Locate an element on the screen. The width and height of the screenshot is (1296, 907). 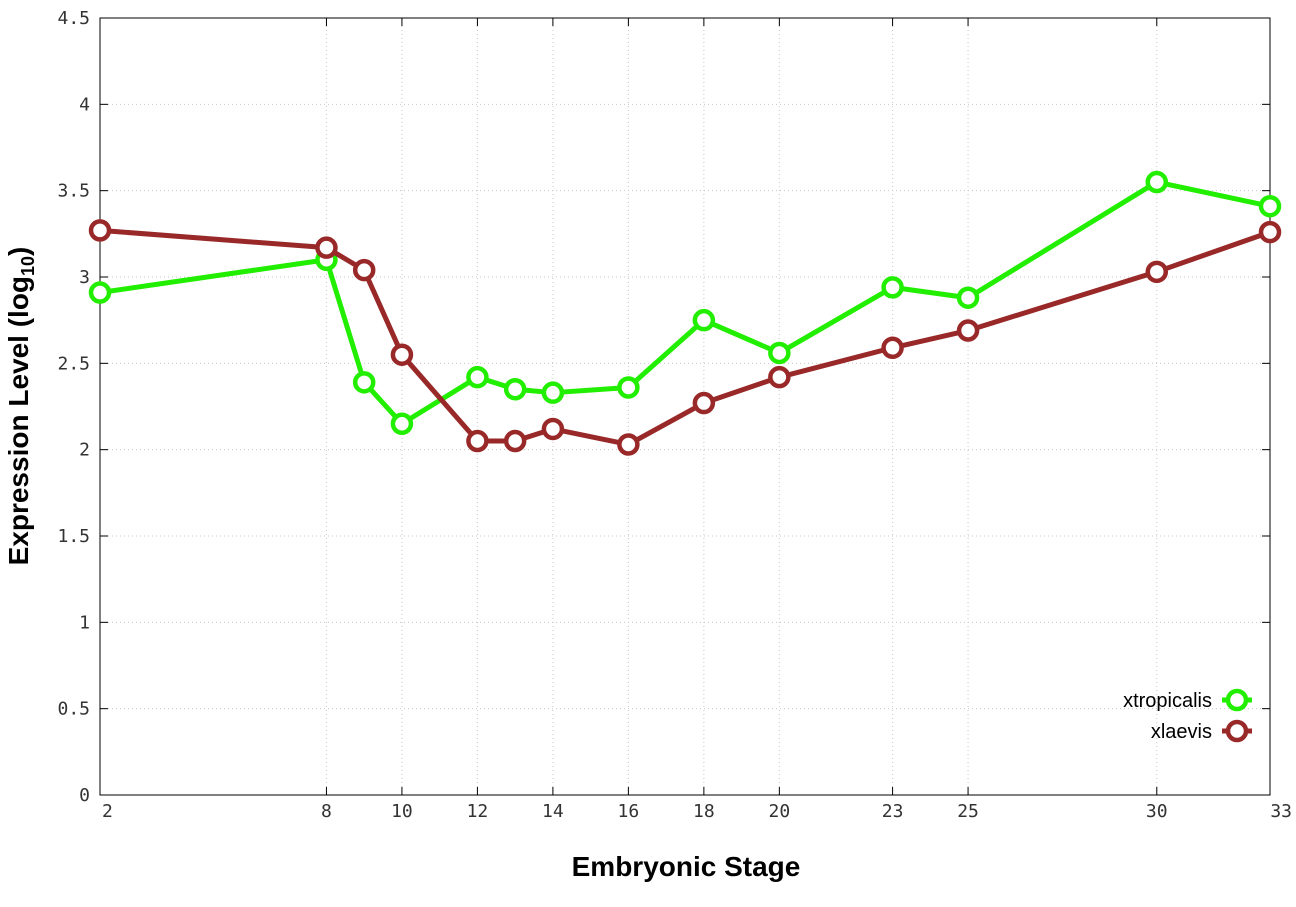
y-tick-label: 4.5 is located at coordinates (73, 18).